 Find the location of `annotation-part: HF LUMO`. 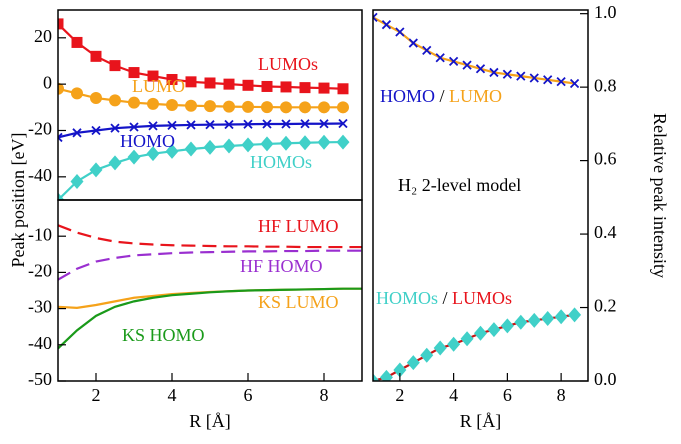

annotation-part: HF LUMO is located at coordinates (298, 226).